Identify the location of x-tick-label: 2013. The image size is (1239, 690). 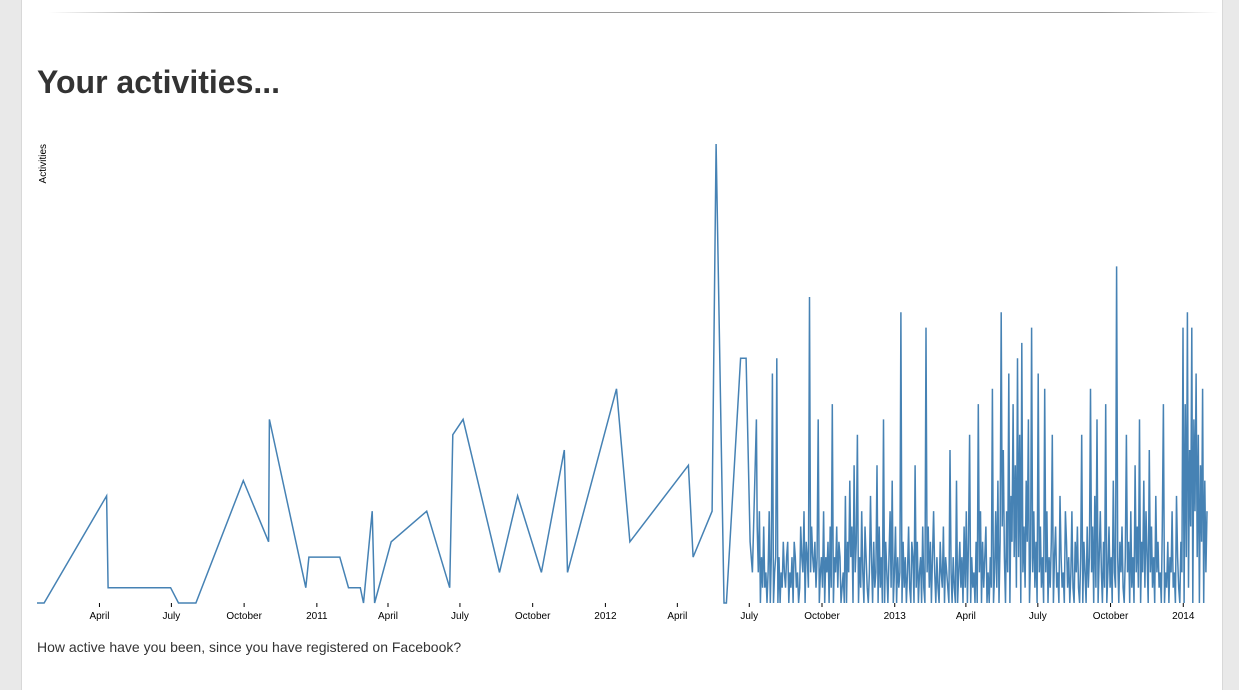
(895, 616).